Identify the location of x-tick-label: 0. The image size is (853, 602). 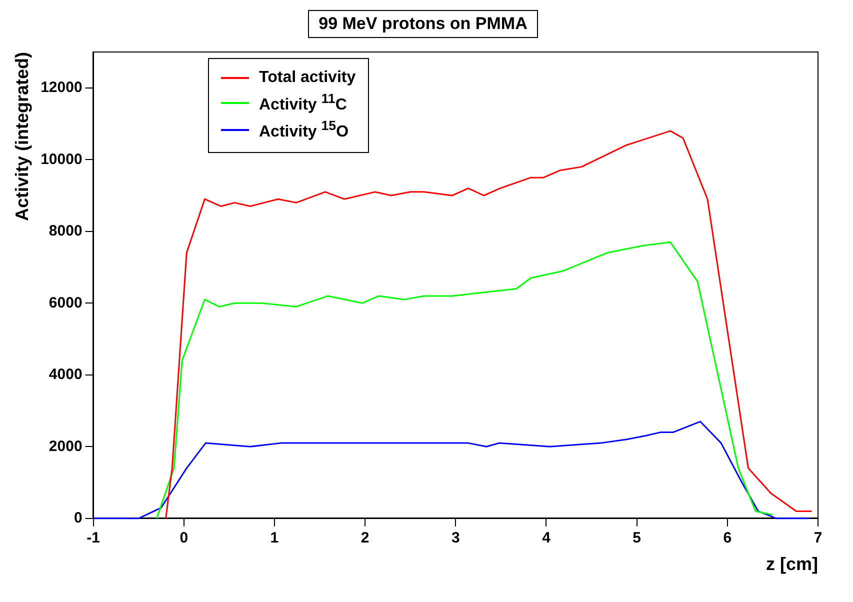
(184, 538).